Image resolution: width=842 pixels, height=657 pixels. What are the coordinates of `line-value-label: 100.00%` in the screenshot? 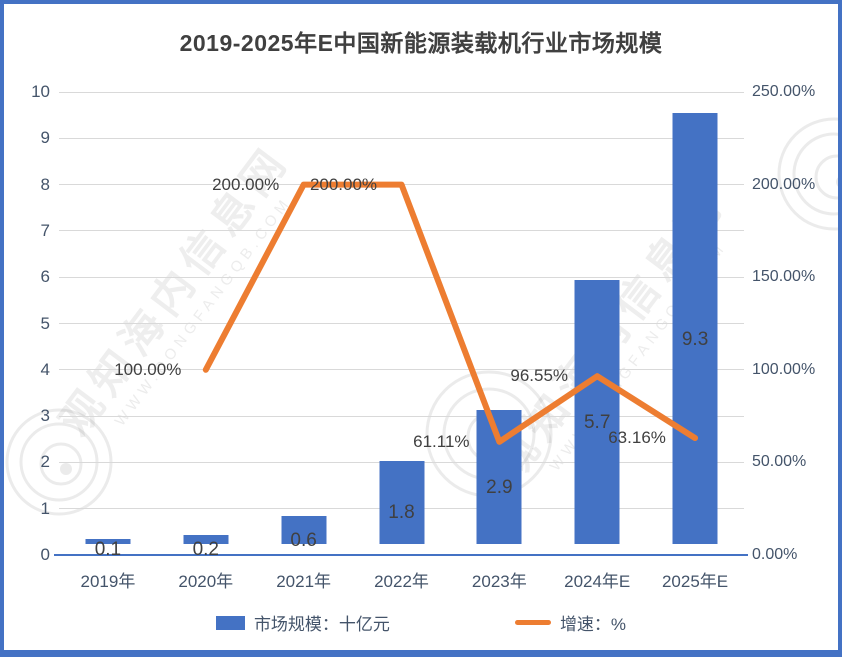 It's located at (148, 369).